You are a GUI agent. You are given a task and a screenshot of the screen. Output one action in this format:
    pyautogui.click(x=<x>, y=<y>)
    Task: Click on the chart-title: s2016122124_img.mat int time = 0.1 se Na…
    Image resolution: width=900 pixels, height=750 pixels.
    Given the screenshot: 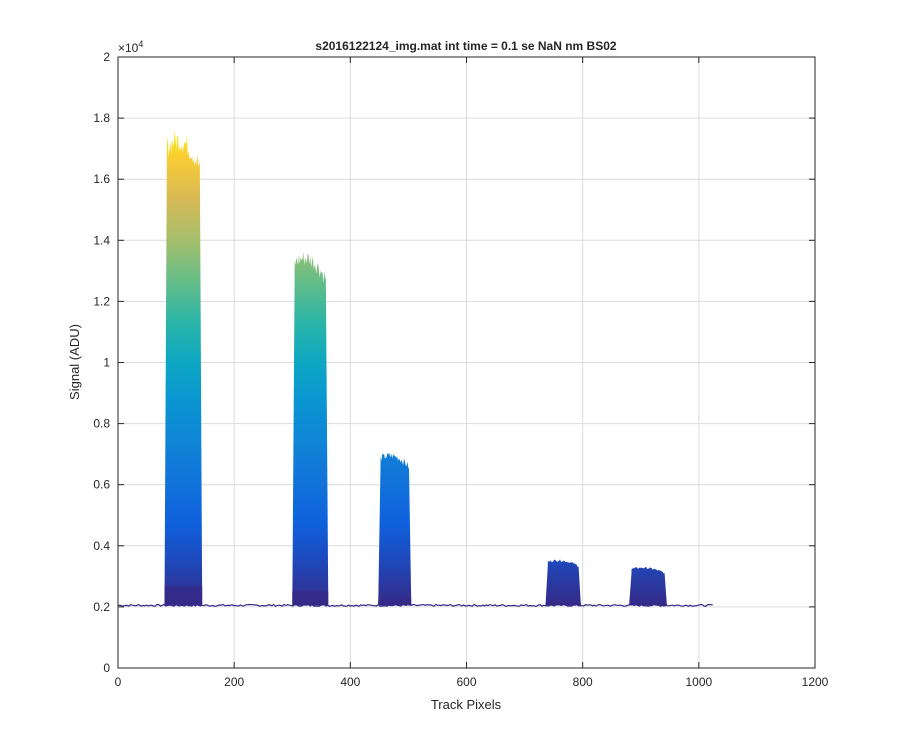 What is the action you would take?
    pyautogui.click(x=465, y=46)
    